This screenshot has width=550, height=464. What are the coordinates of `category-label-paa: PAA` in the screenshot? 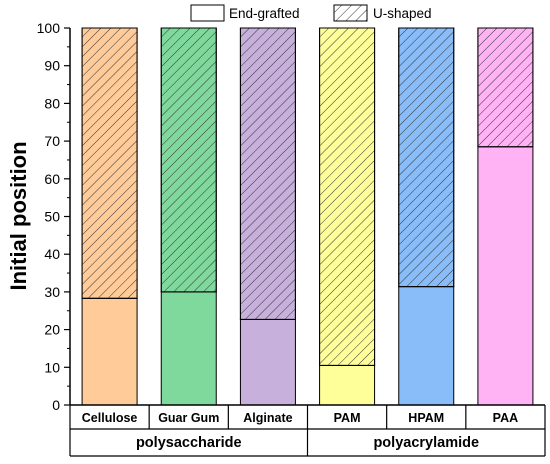 It's located at (505, 418).